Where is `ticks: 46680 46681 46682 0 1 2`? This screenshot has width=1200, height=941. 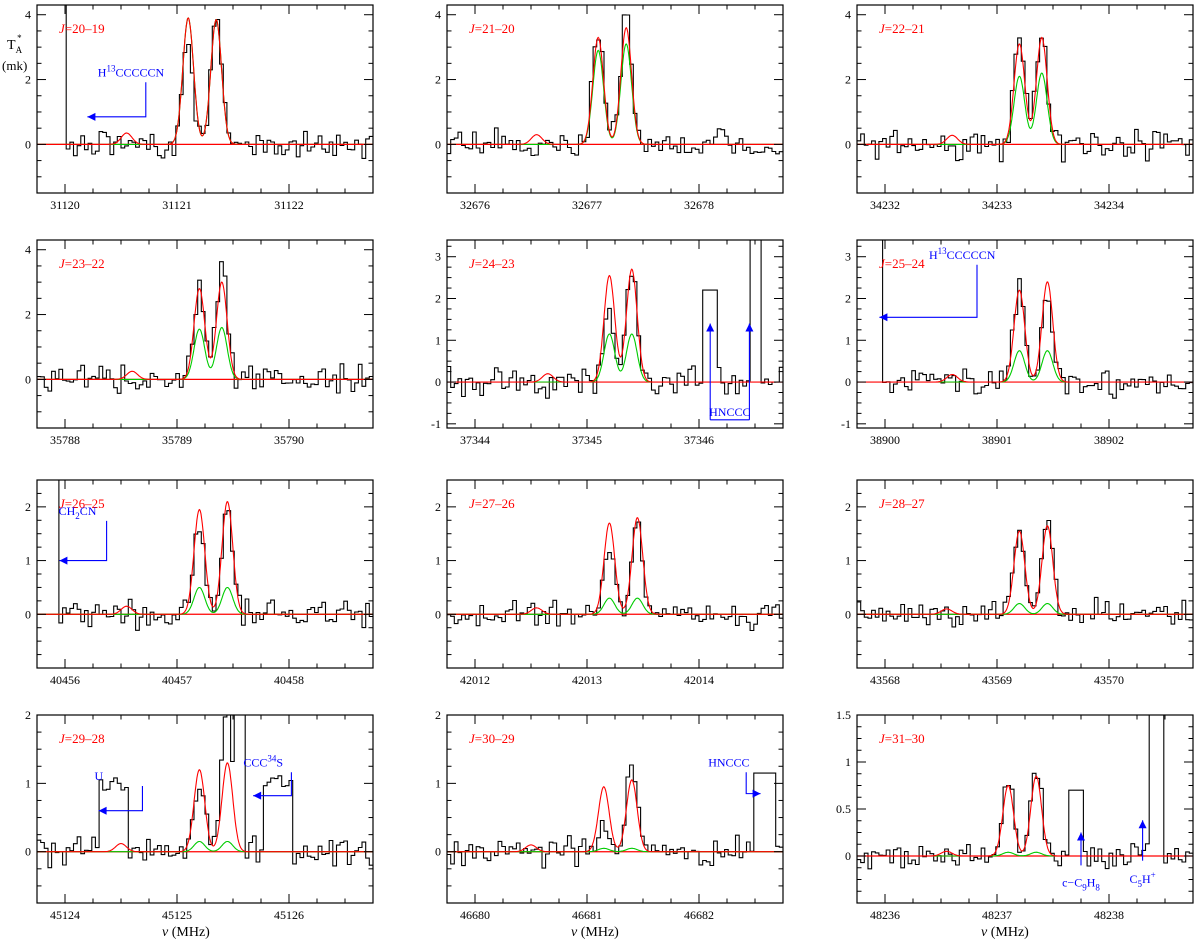
ticks: 46680 46681 46682 0 1 2 is located at coordinates (609, 815).